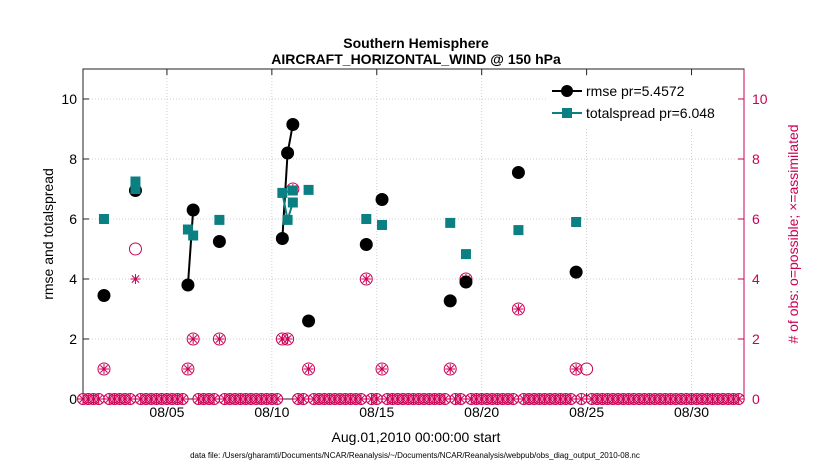 Image resolution: width=830 pixels, height=470 pixels. I want to click on y-tick-label-left: 2, so click(73, 339).